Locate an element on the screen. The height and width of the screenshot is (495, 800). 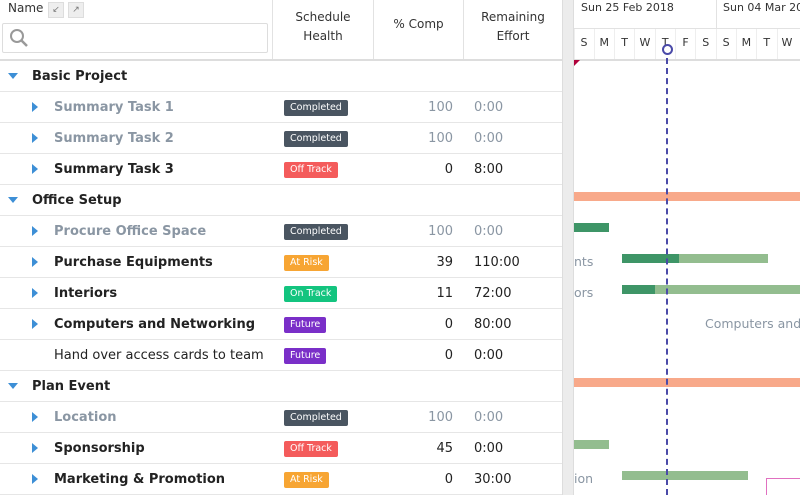
group-name: Basic Project is located at coordinates (80, 76).